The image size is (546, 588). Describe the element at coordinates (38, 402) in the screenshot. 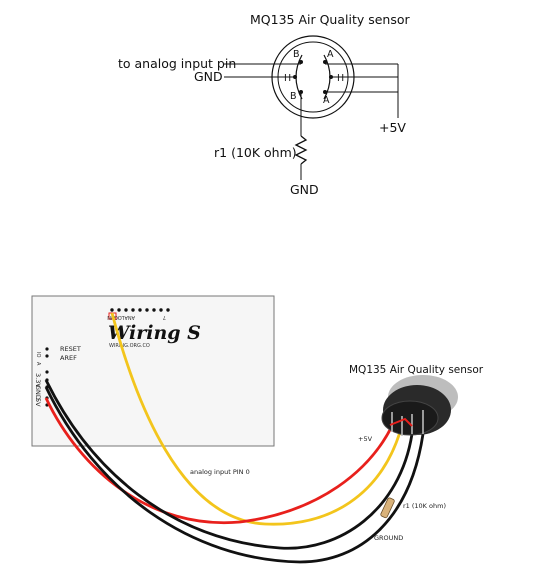

I see `label-5v: 5V` at that location.